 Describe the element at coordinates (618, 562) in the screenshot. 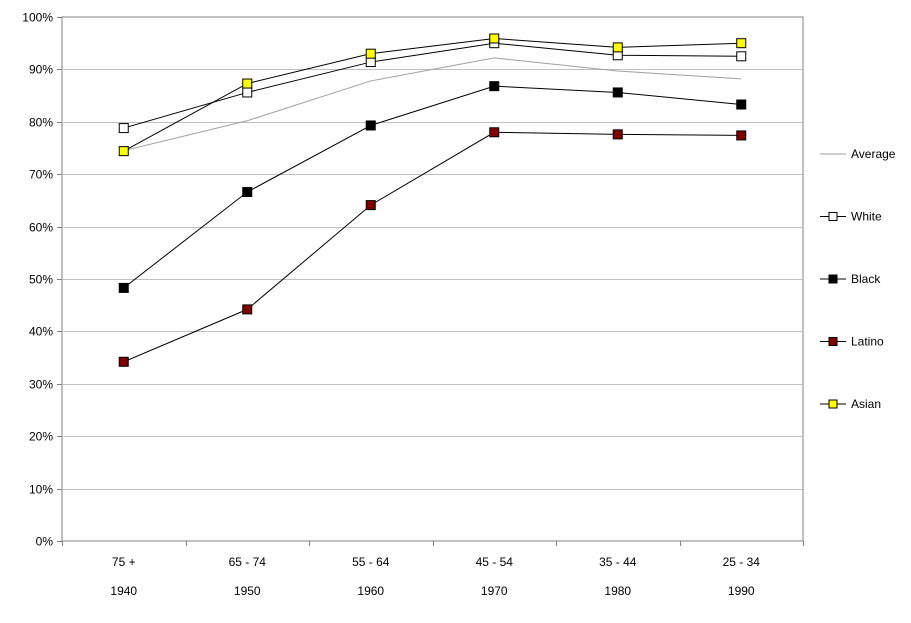

I see `x-tick-label-age: 35 - 44` at that location.